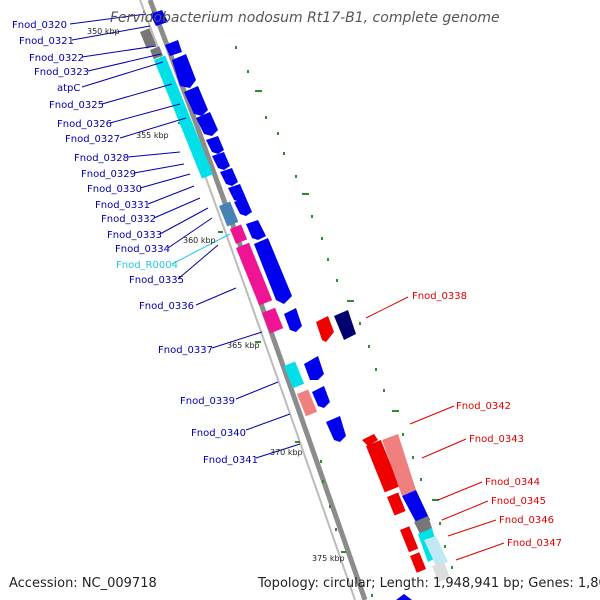 This screenshot has width=600, height=600. Describe the element at coordinates (199, 240) in the screenshot. I see `kbp-label: 360 kbp` at that location.